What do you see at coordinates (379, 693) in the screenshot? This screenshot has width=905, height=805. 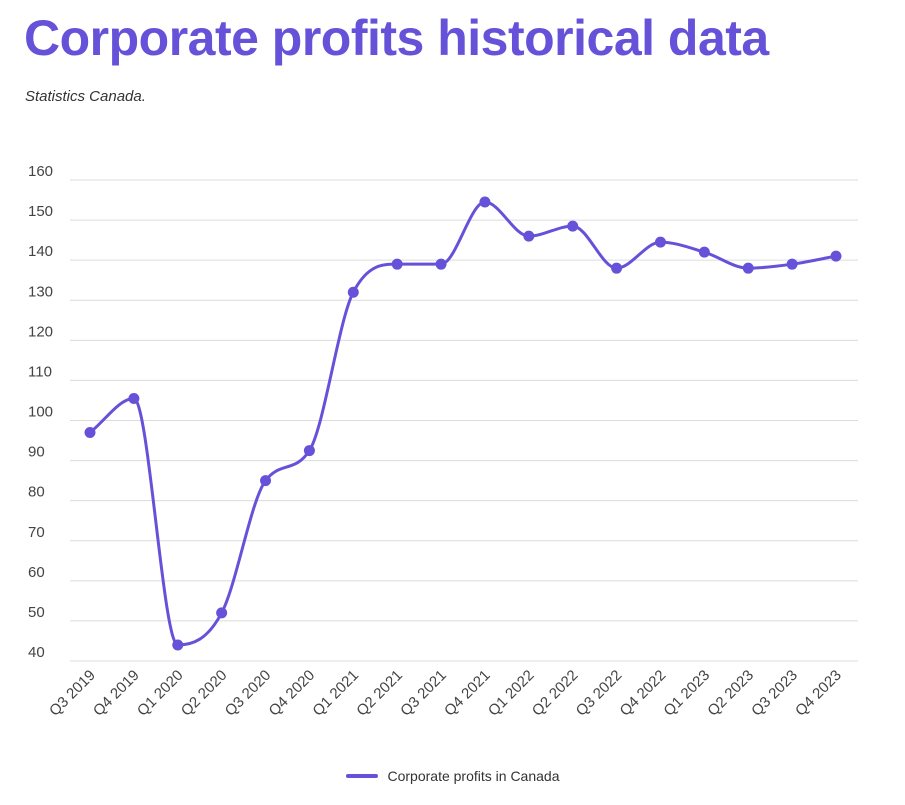 I see `x-tick-label: Q2 2021` at bounding box center [379, 693].